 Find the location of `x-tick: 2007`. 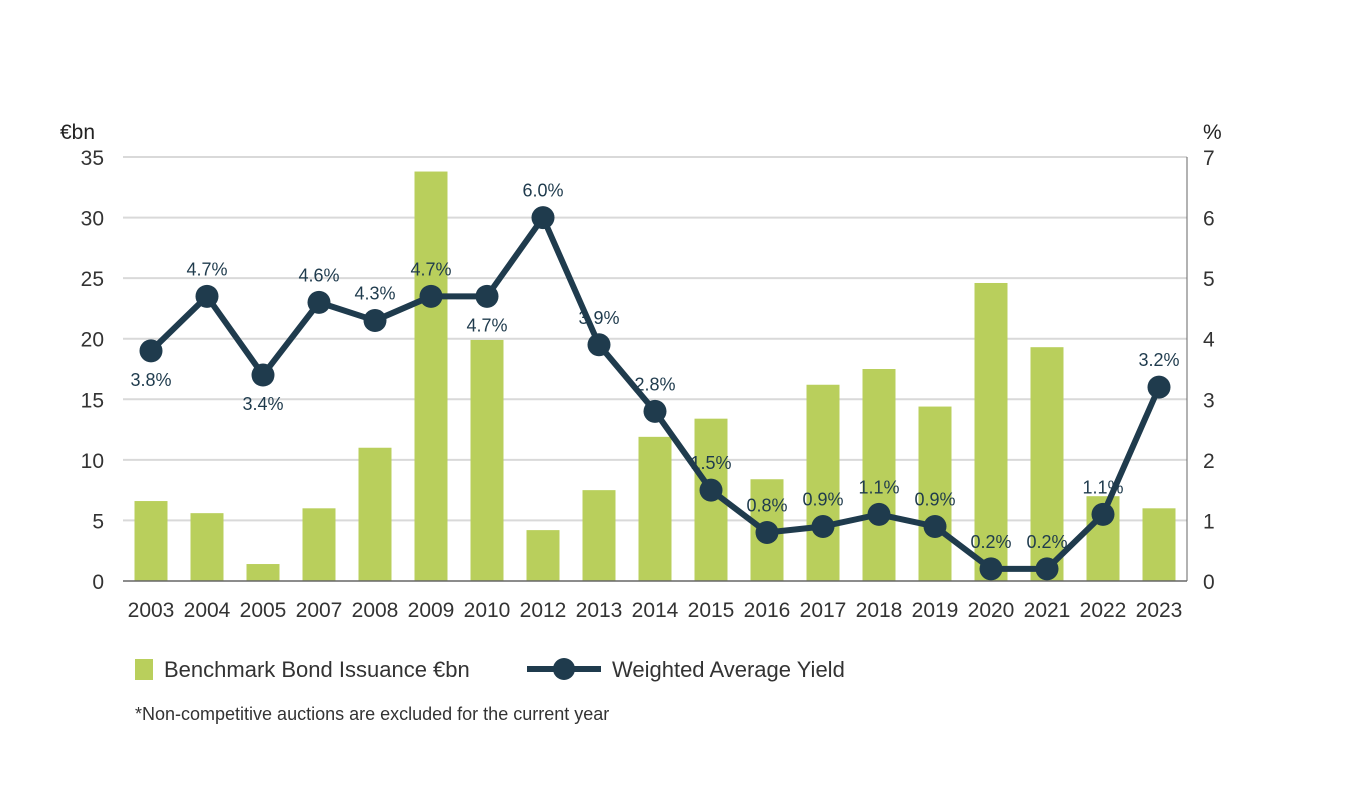

x-tick: 2007 is located at coordinates (319, 610).